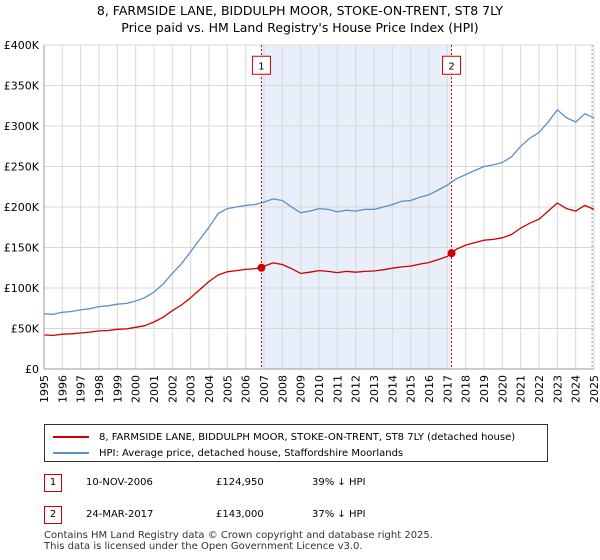 Image resolution: width=600 pixels, height=560 pixels. Describe the element at coordinates (521, 389) in the screenshot. I see `x-tick-label: 2021` at that location.